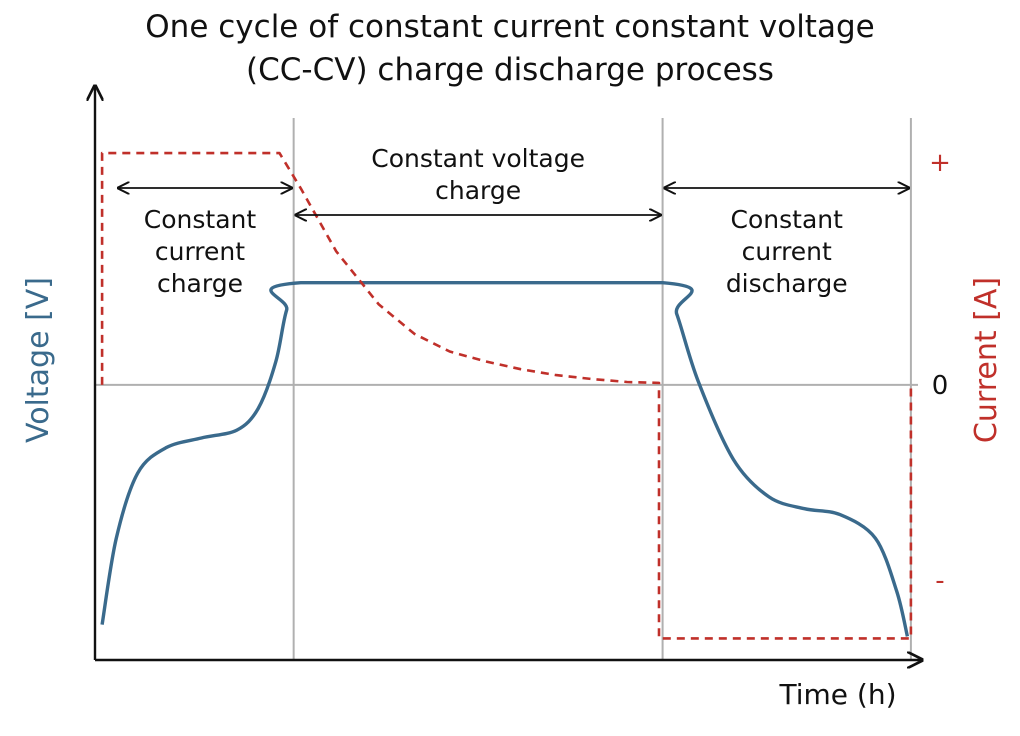 The height and width of the screenshot is (736, 1020). Describe the element at coordinates (38, 360) in the screenshot. I see `y-axis-left-title: Voltage [V]` at that location.